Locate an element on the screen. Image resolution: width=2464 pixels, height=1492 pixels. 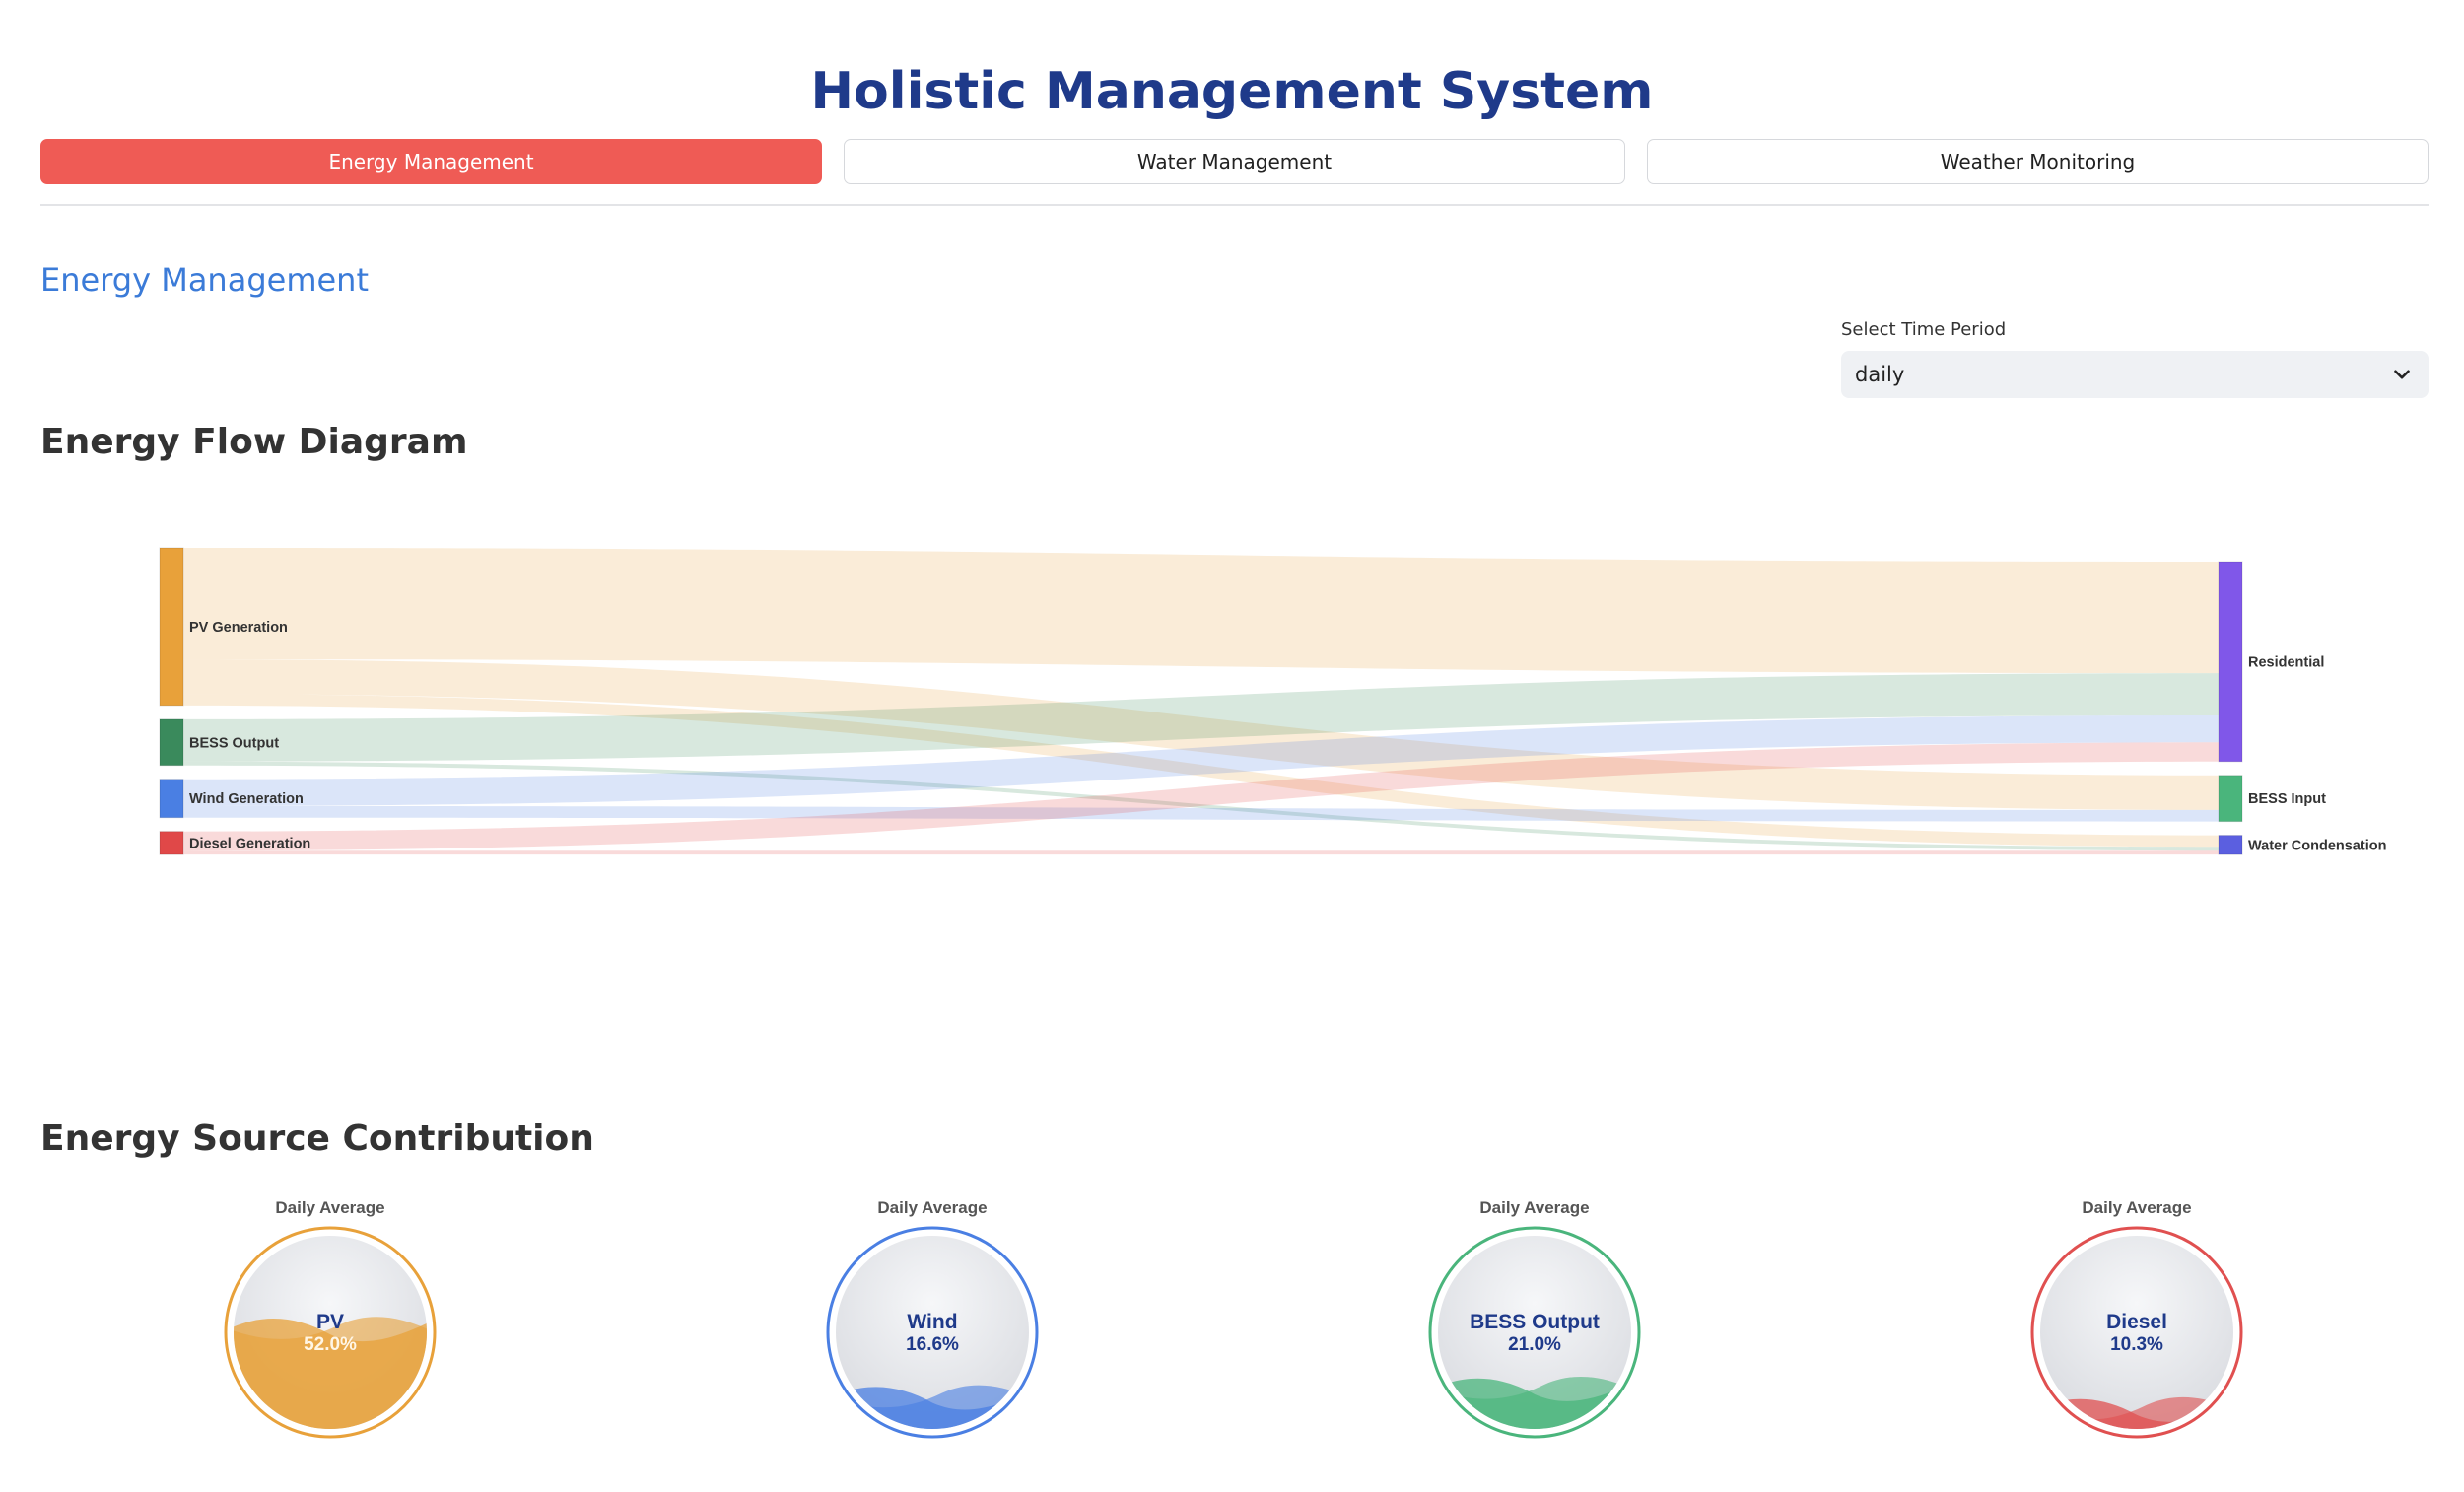
gauge-wind: Daily Average Wind 16.6% is located at coordinates (932, 1321).